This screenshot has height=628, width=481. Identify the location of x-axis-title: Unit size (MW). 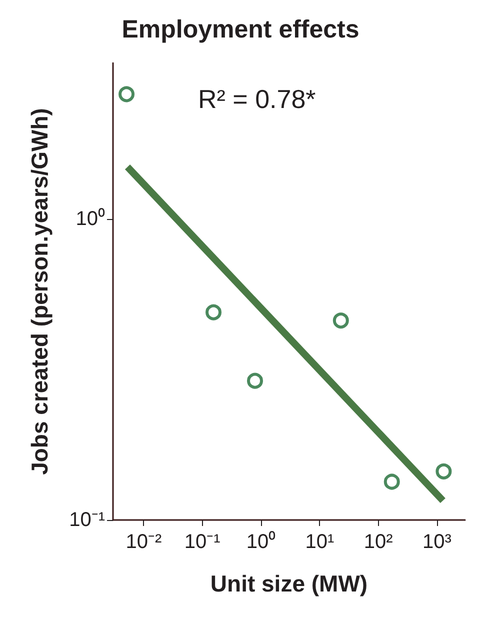
(289, 583).